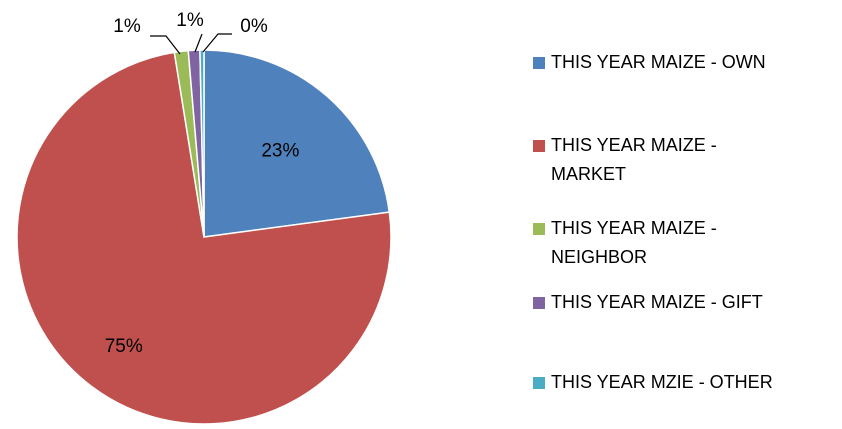  What do you see at coordinates (658, 62) in the screenshot?
I see `legend-label-own: THIS YEAR MAIZE - OWN` at bounding box center [658, 62].